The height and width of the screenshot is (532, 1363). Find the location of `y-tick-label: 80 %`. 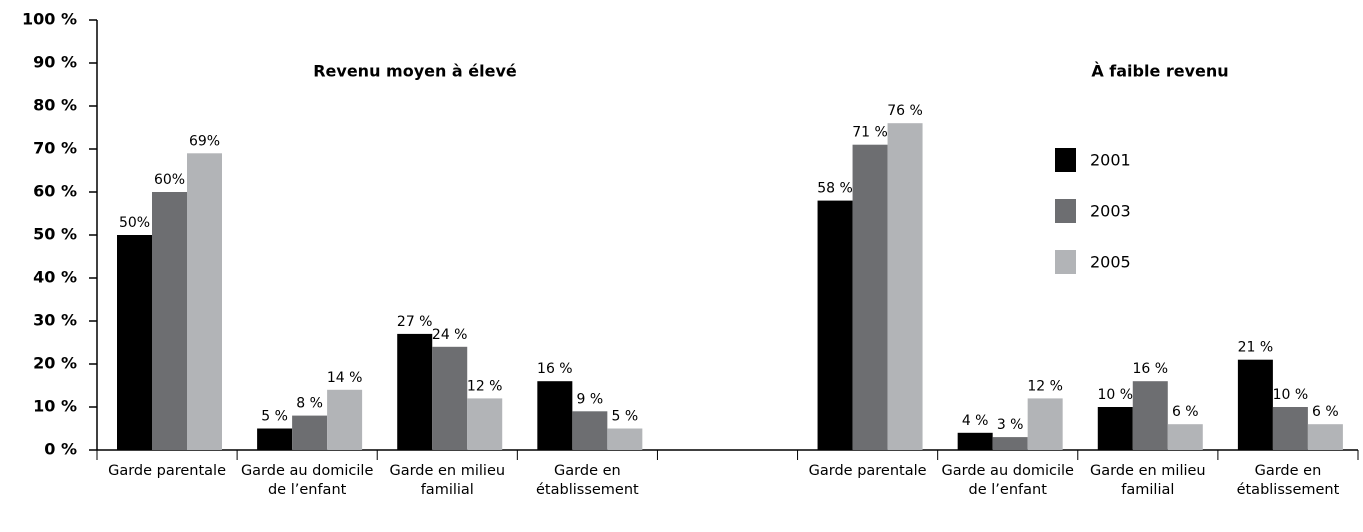

y-tick-label: 80 % is located at coordinates (55, 105).